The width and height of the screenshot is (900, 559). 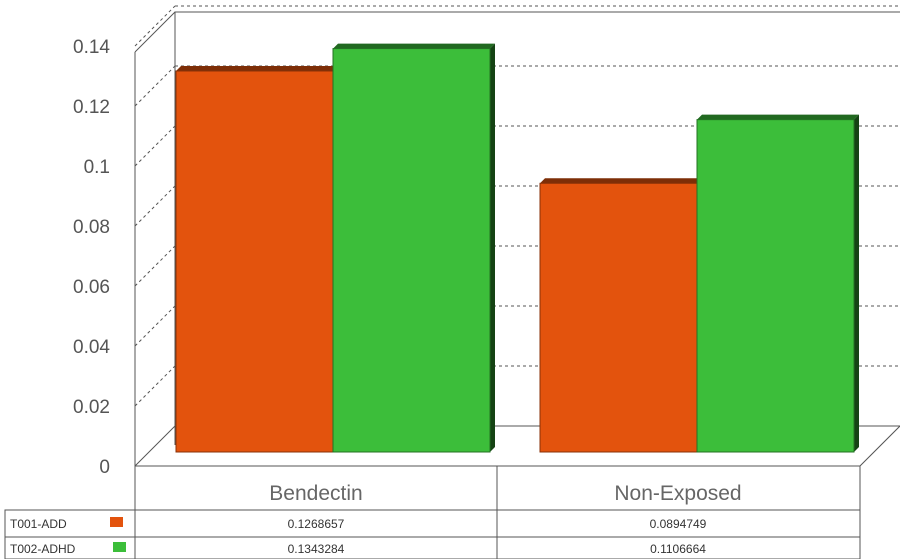 I want to click on y-tick-label-1: 0.02, so click(x=91, y=407).